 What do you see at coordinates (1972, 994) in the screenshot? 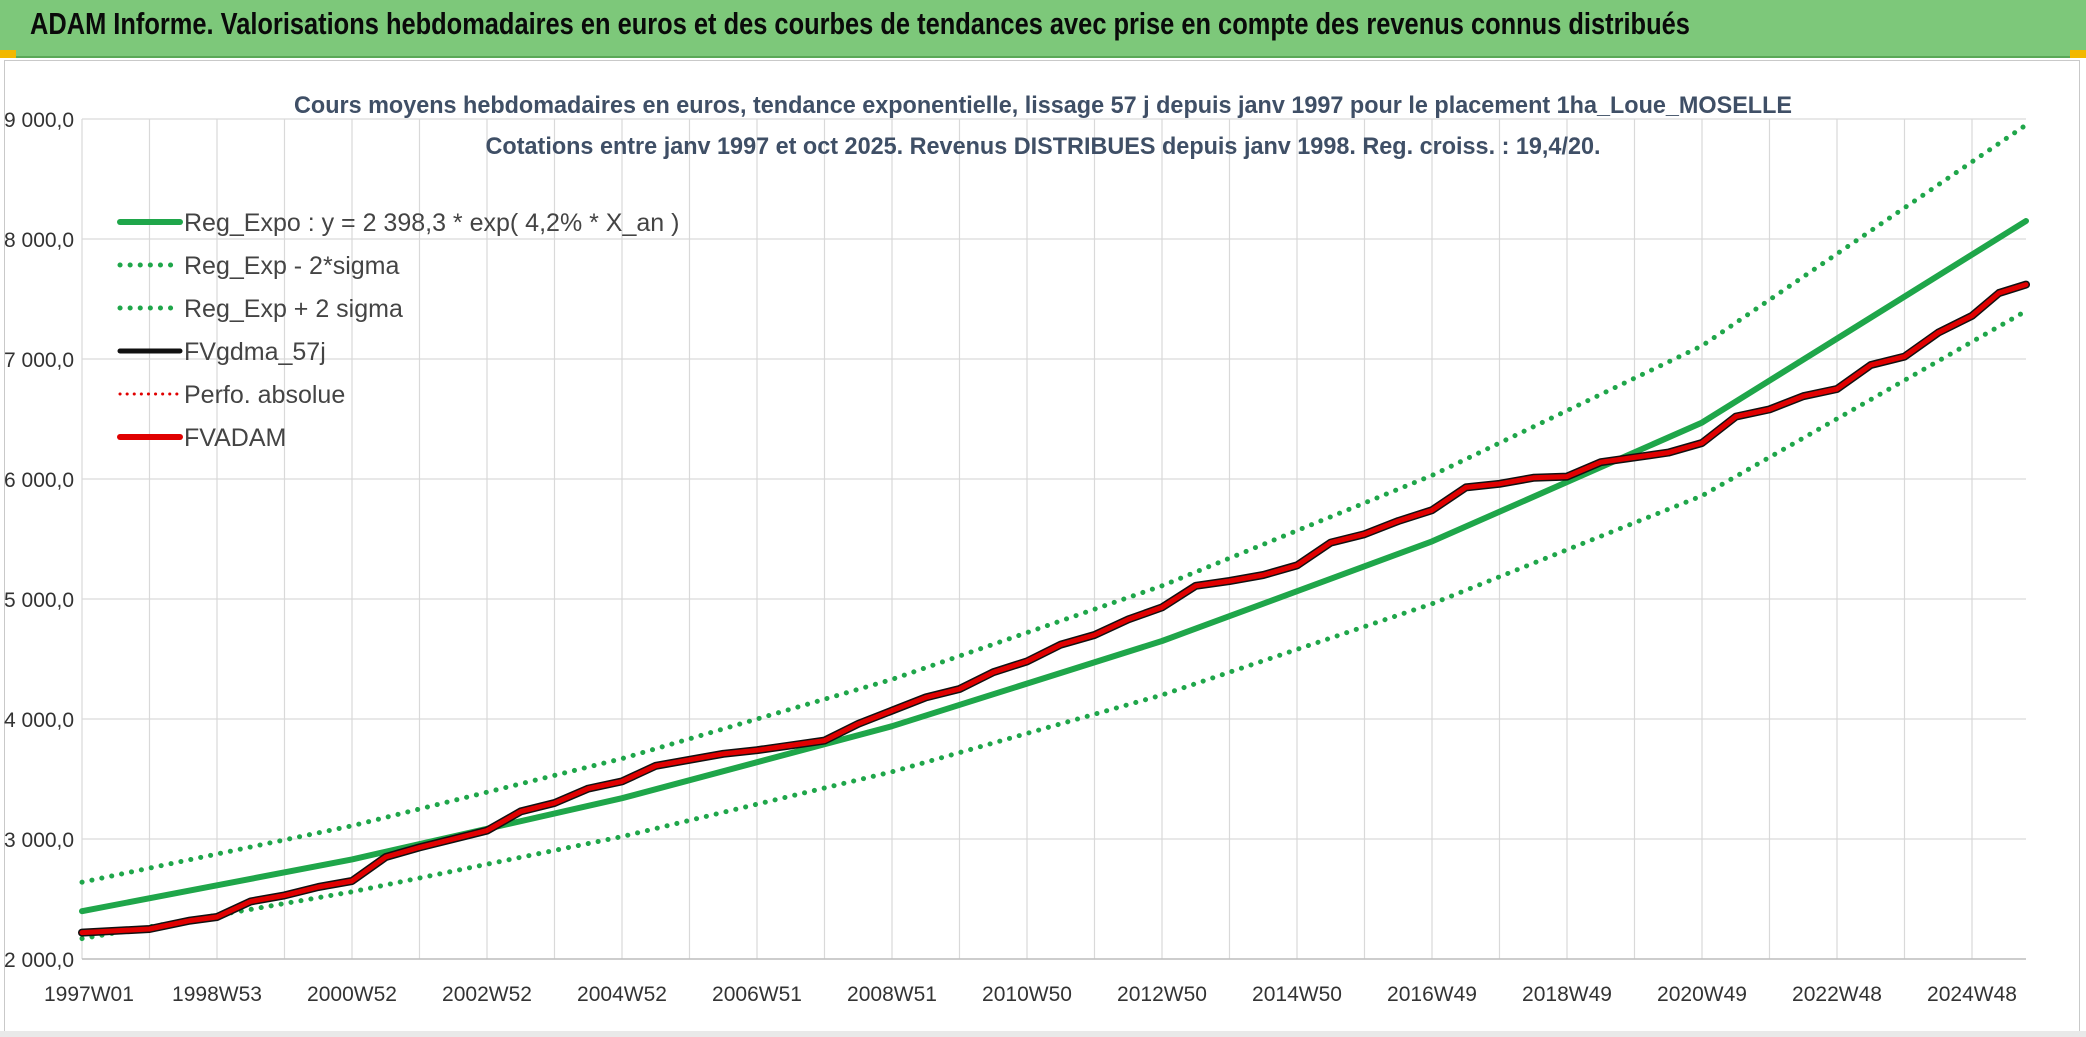
I see `x-tick-label: 2024W48` at bounding box center [1972, 994].